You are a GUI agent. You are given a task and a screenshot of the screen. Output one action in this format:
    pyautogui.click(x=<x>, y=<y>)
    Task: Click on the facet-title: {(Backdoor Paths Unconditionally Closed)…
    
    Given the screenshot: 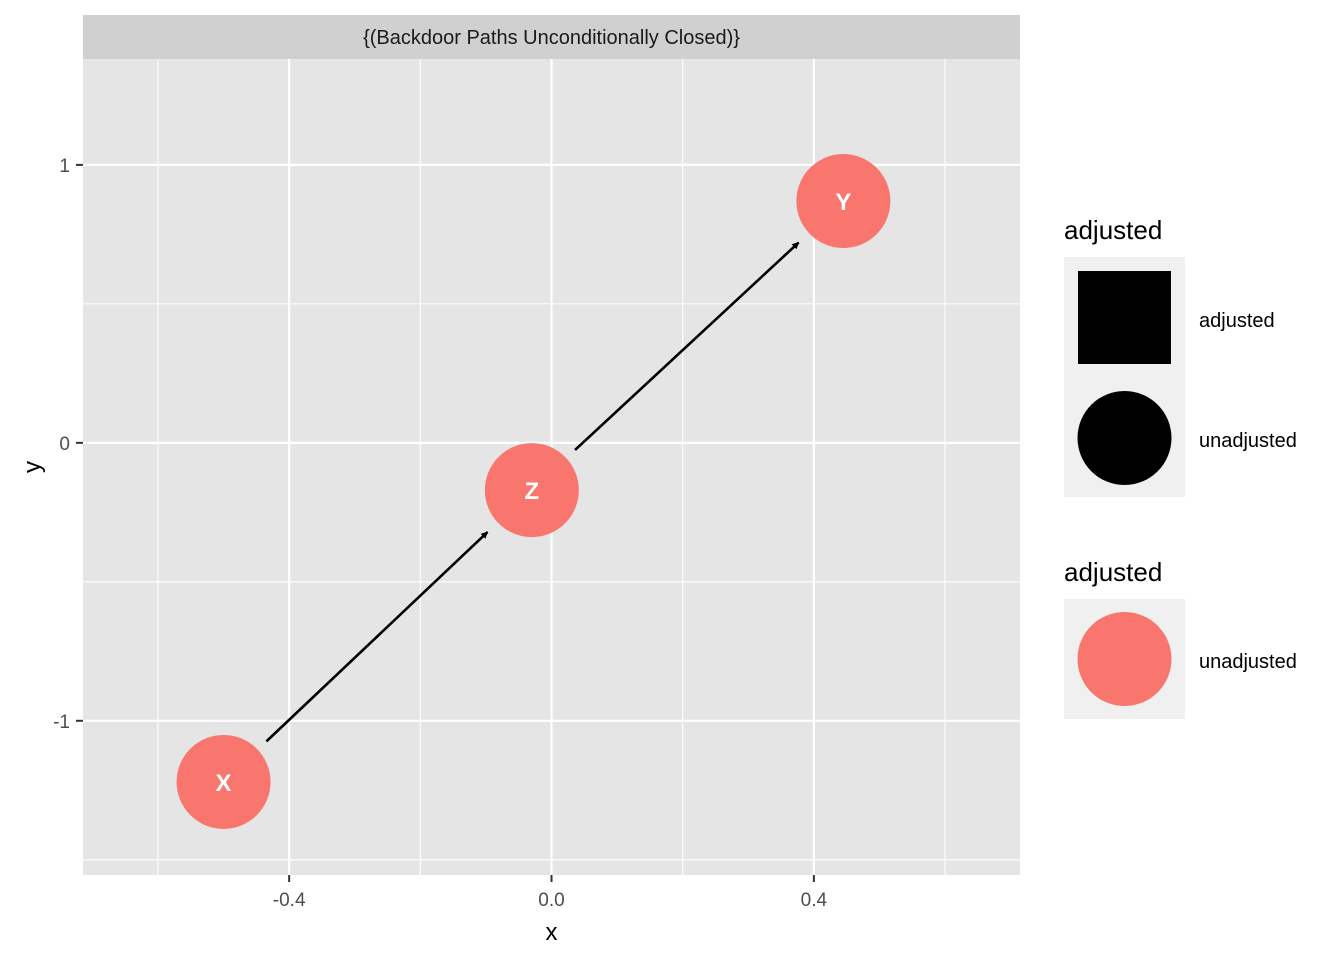 What is the action you would take?
    pyautogui.click(x=551, y=38)
    